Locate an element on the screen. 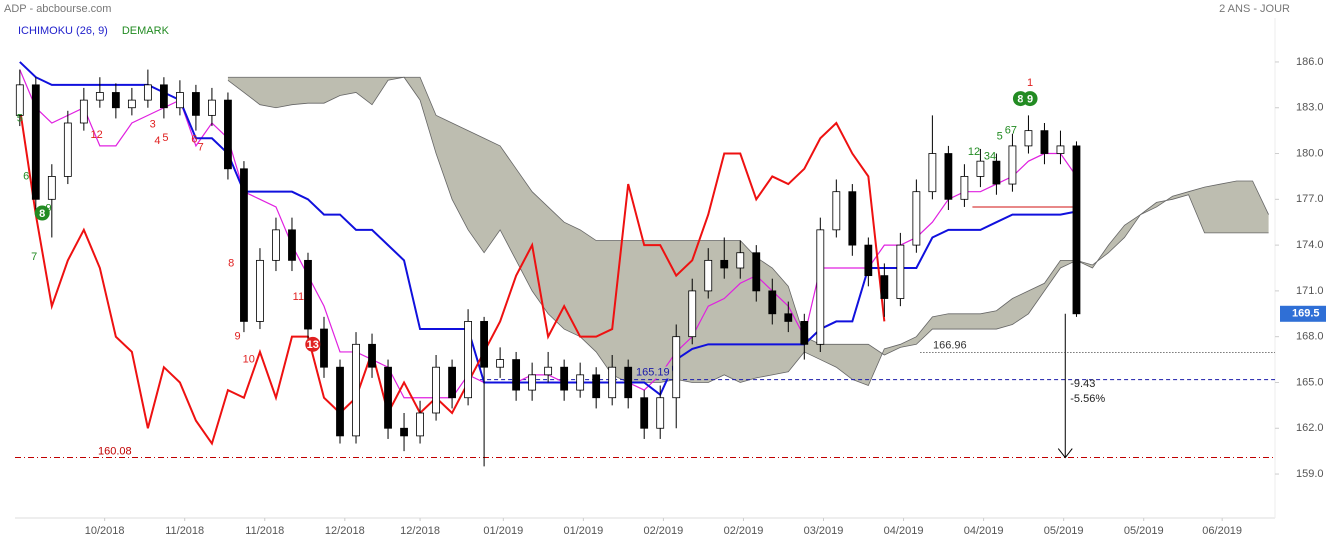 This screenshot has height=542, width=1339. demark-label: 6 is located at coordinates (194, 140).